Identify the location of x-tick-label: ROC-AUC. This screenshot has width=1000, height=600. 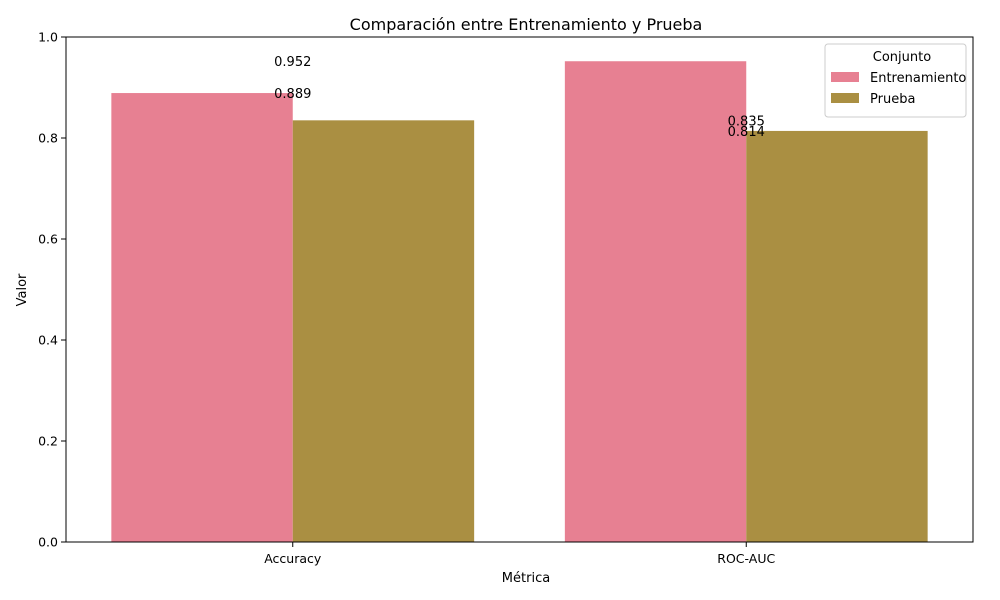
(746, 558).